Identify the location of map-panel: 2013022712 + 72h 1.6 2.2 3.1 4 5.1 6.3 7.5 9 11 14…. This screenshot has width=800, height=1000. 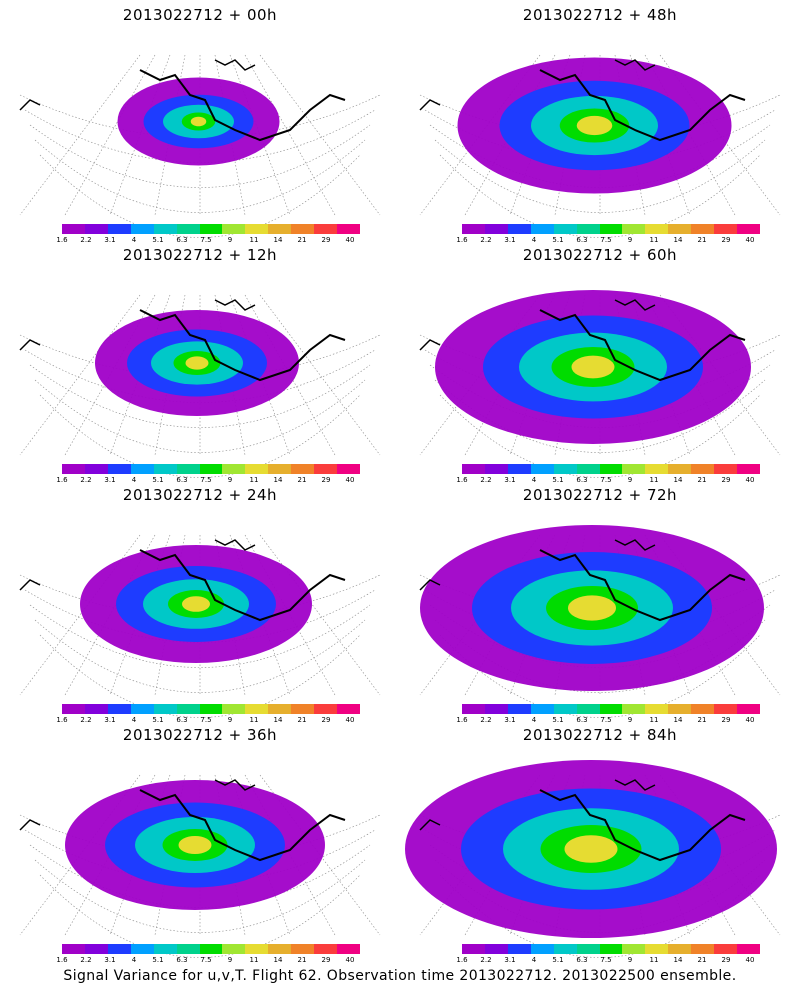
(600, 605).